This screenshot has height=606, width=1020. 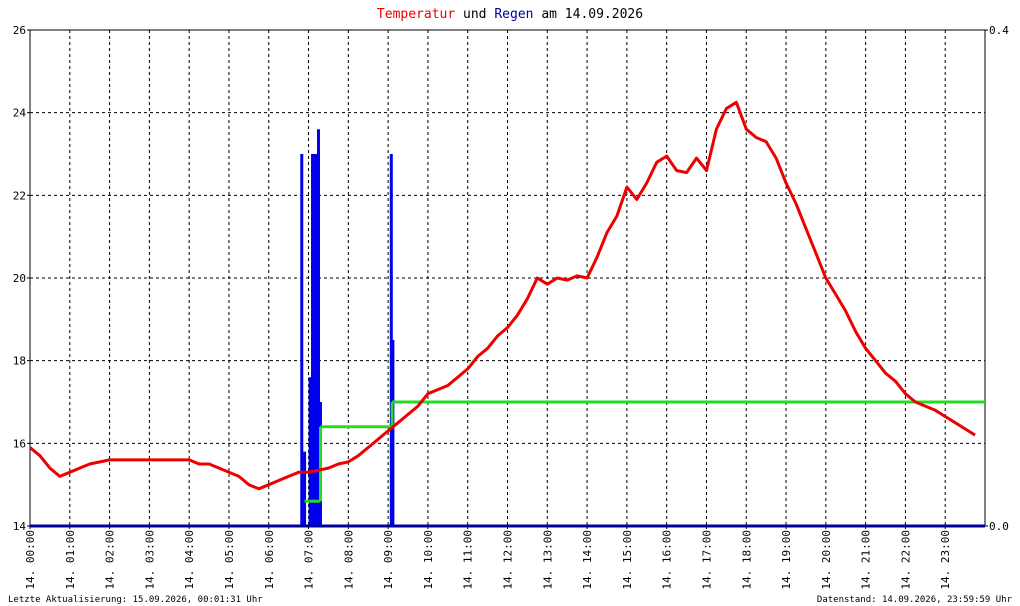 What do you see at coordinates (627, 560) in the screenshot?
I see `x-tick-label: 14. 15:00` at bounding box center [627, 560].